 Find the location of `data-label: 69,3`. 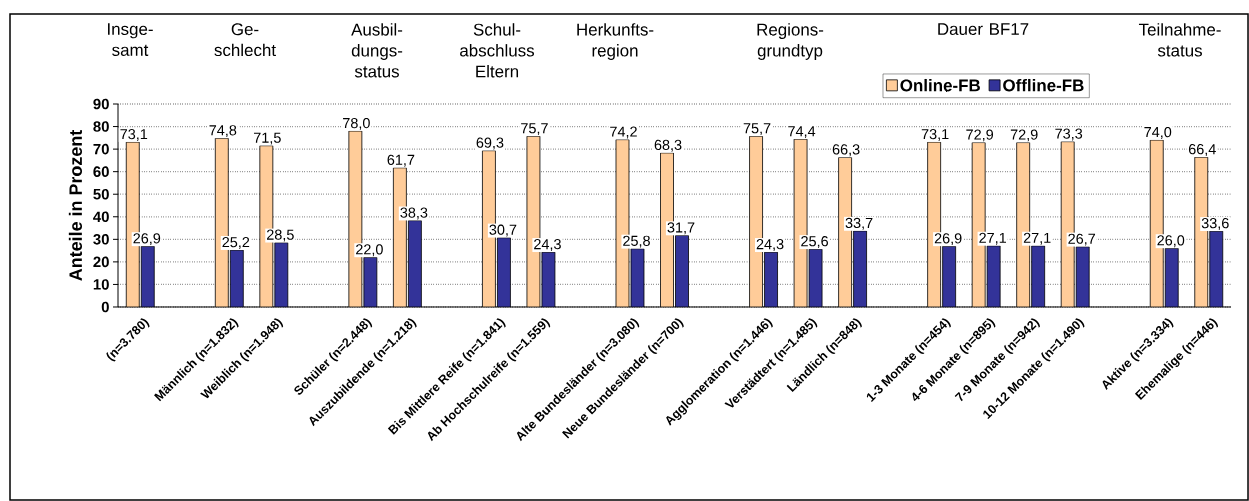

data-label: 69,3 is located at coordinates (490, 143).